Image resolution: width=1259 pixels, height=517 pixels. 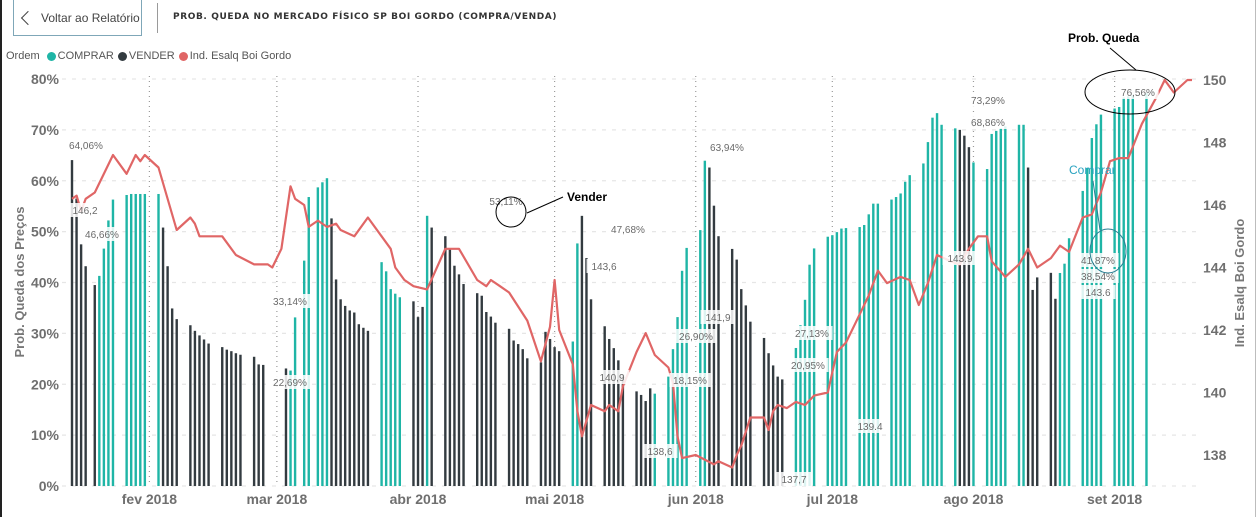 What do you see at coordinates (832, 499) in the screenshot?
I see `x-tick-label: jul 2018` at bounding box center [832, 499].